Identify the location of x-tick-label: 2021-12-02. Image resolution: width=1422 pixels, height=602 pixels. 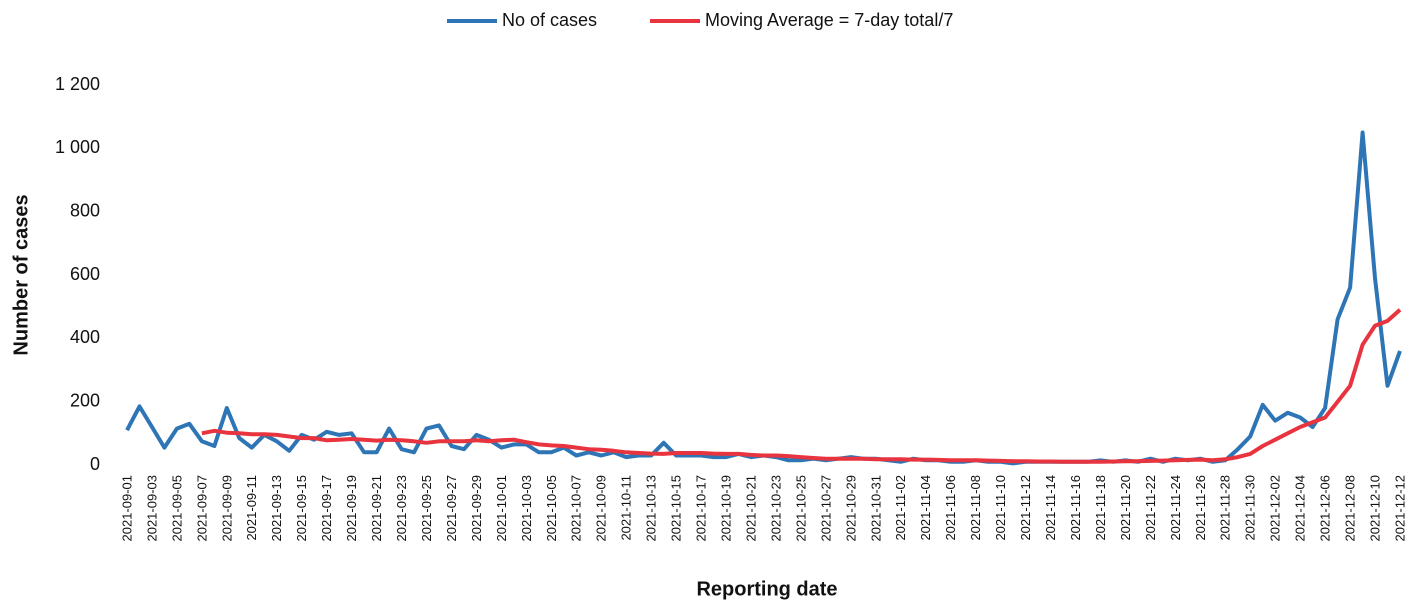
(1275, 508).